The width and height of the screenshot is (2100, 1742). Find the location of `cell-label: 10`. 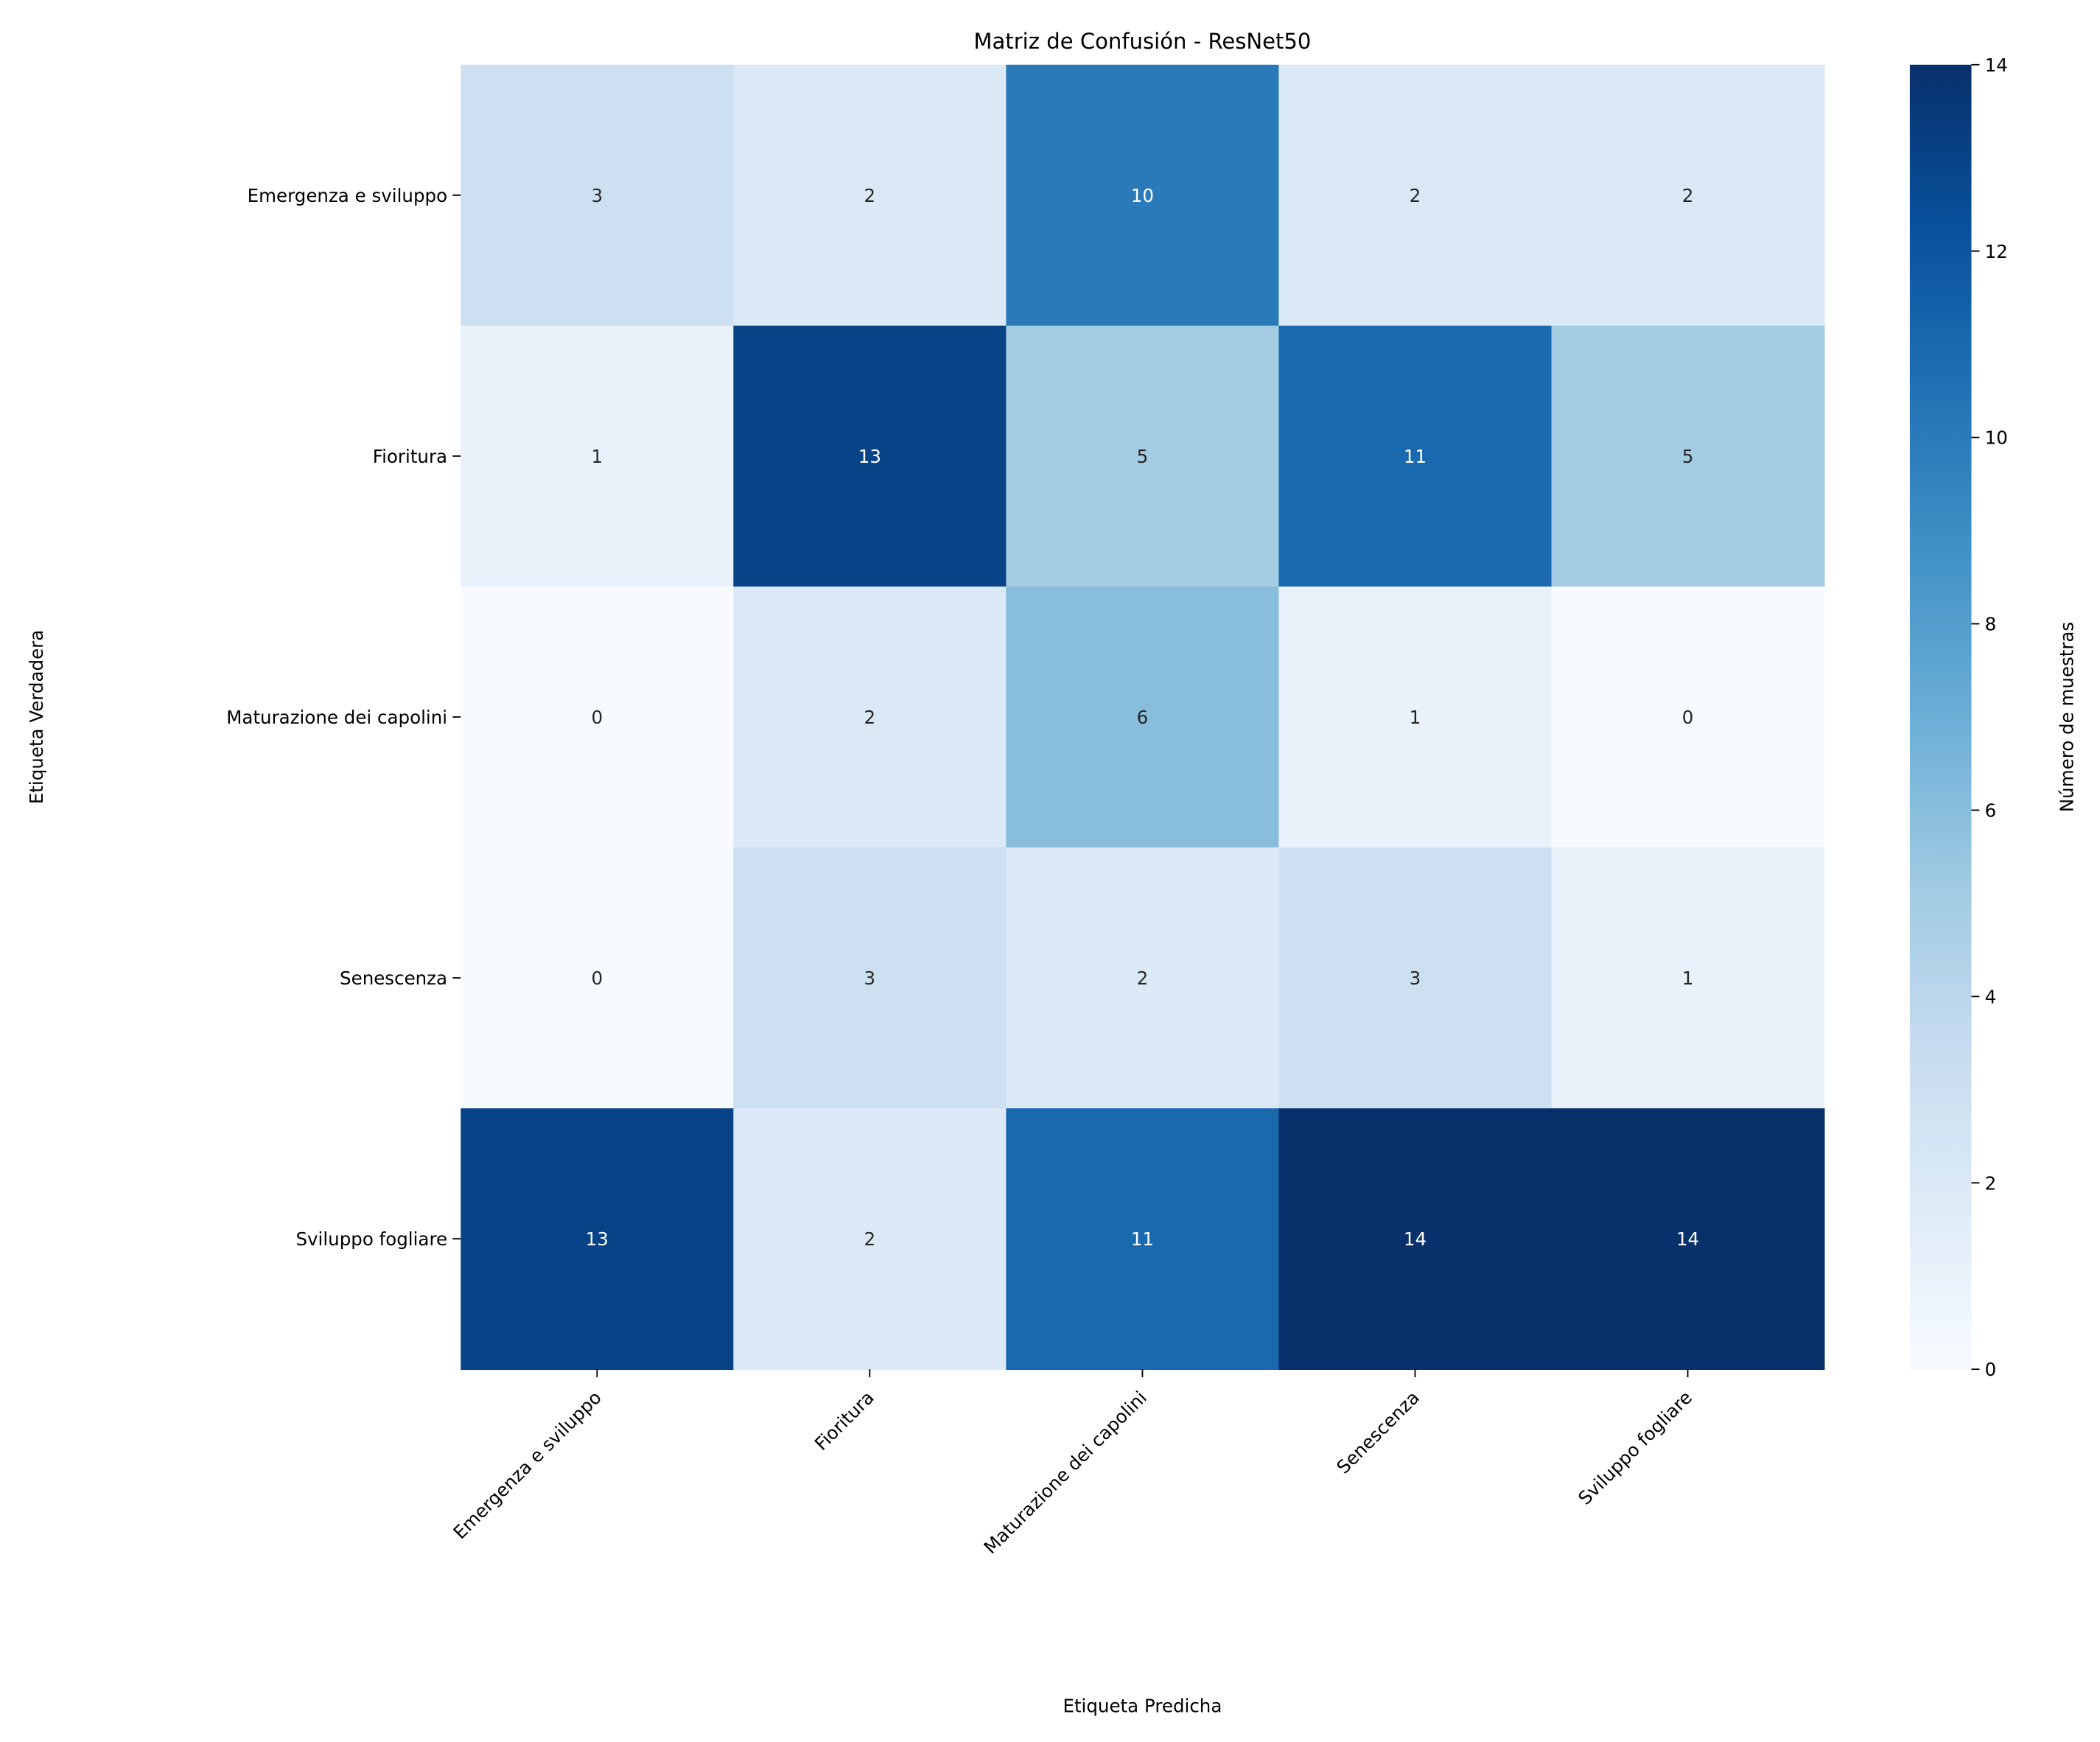

cell-label: 10 is located at coordinates (1142, 195).